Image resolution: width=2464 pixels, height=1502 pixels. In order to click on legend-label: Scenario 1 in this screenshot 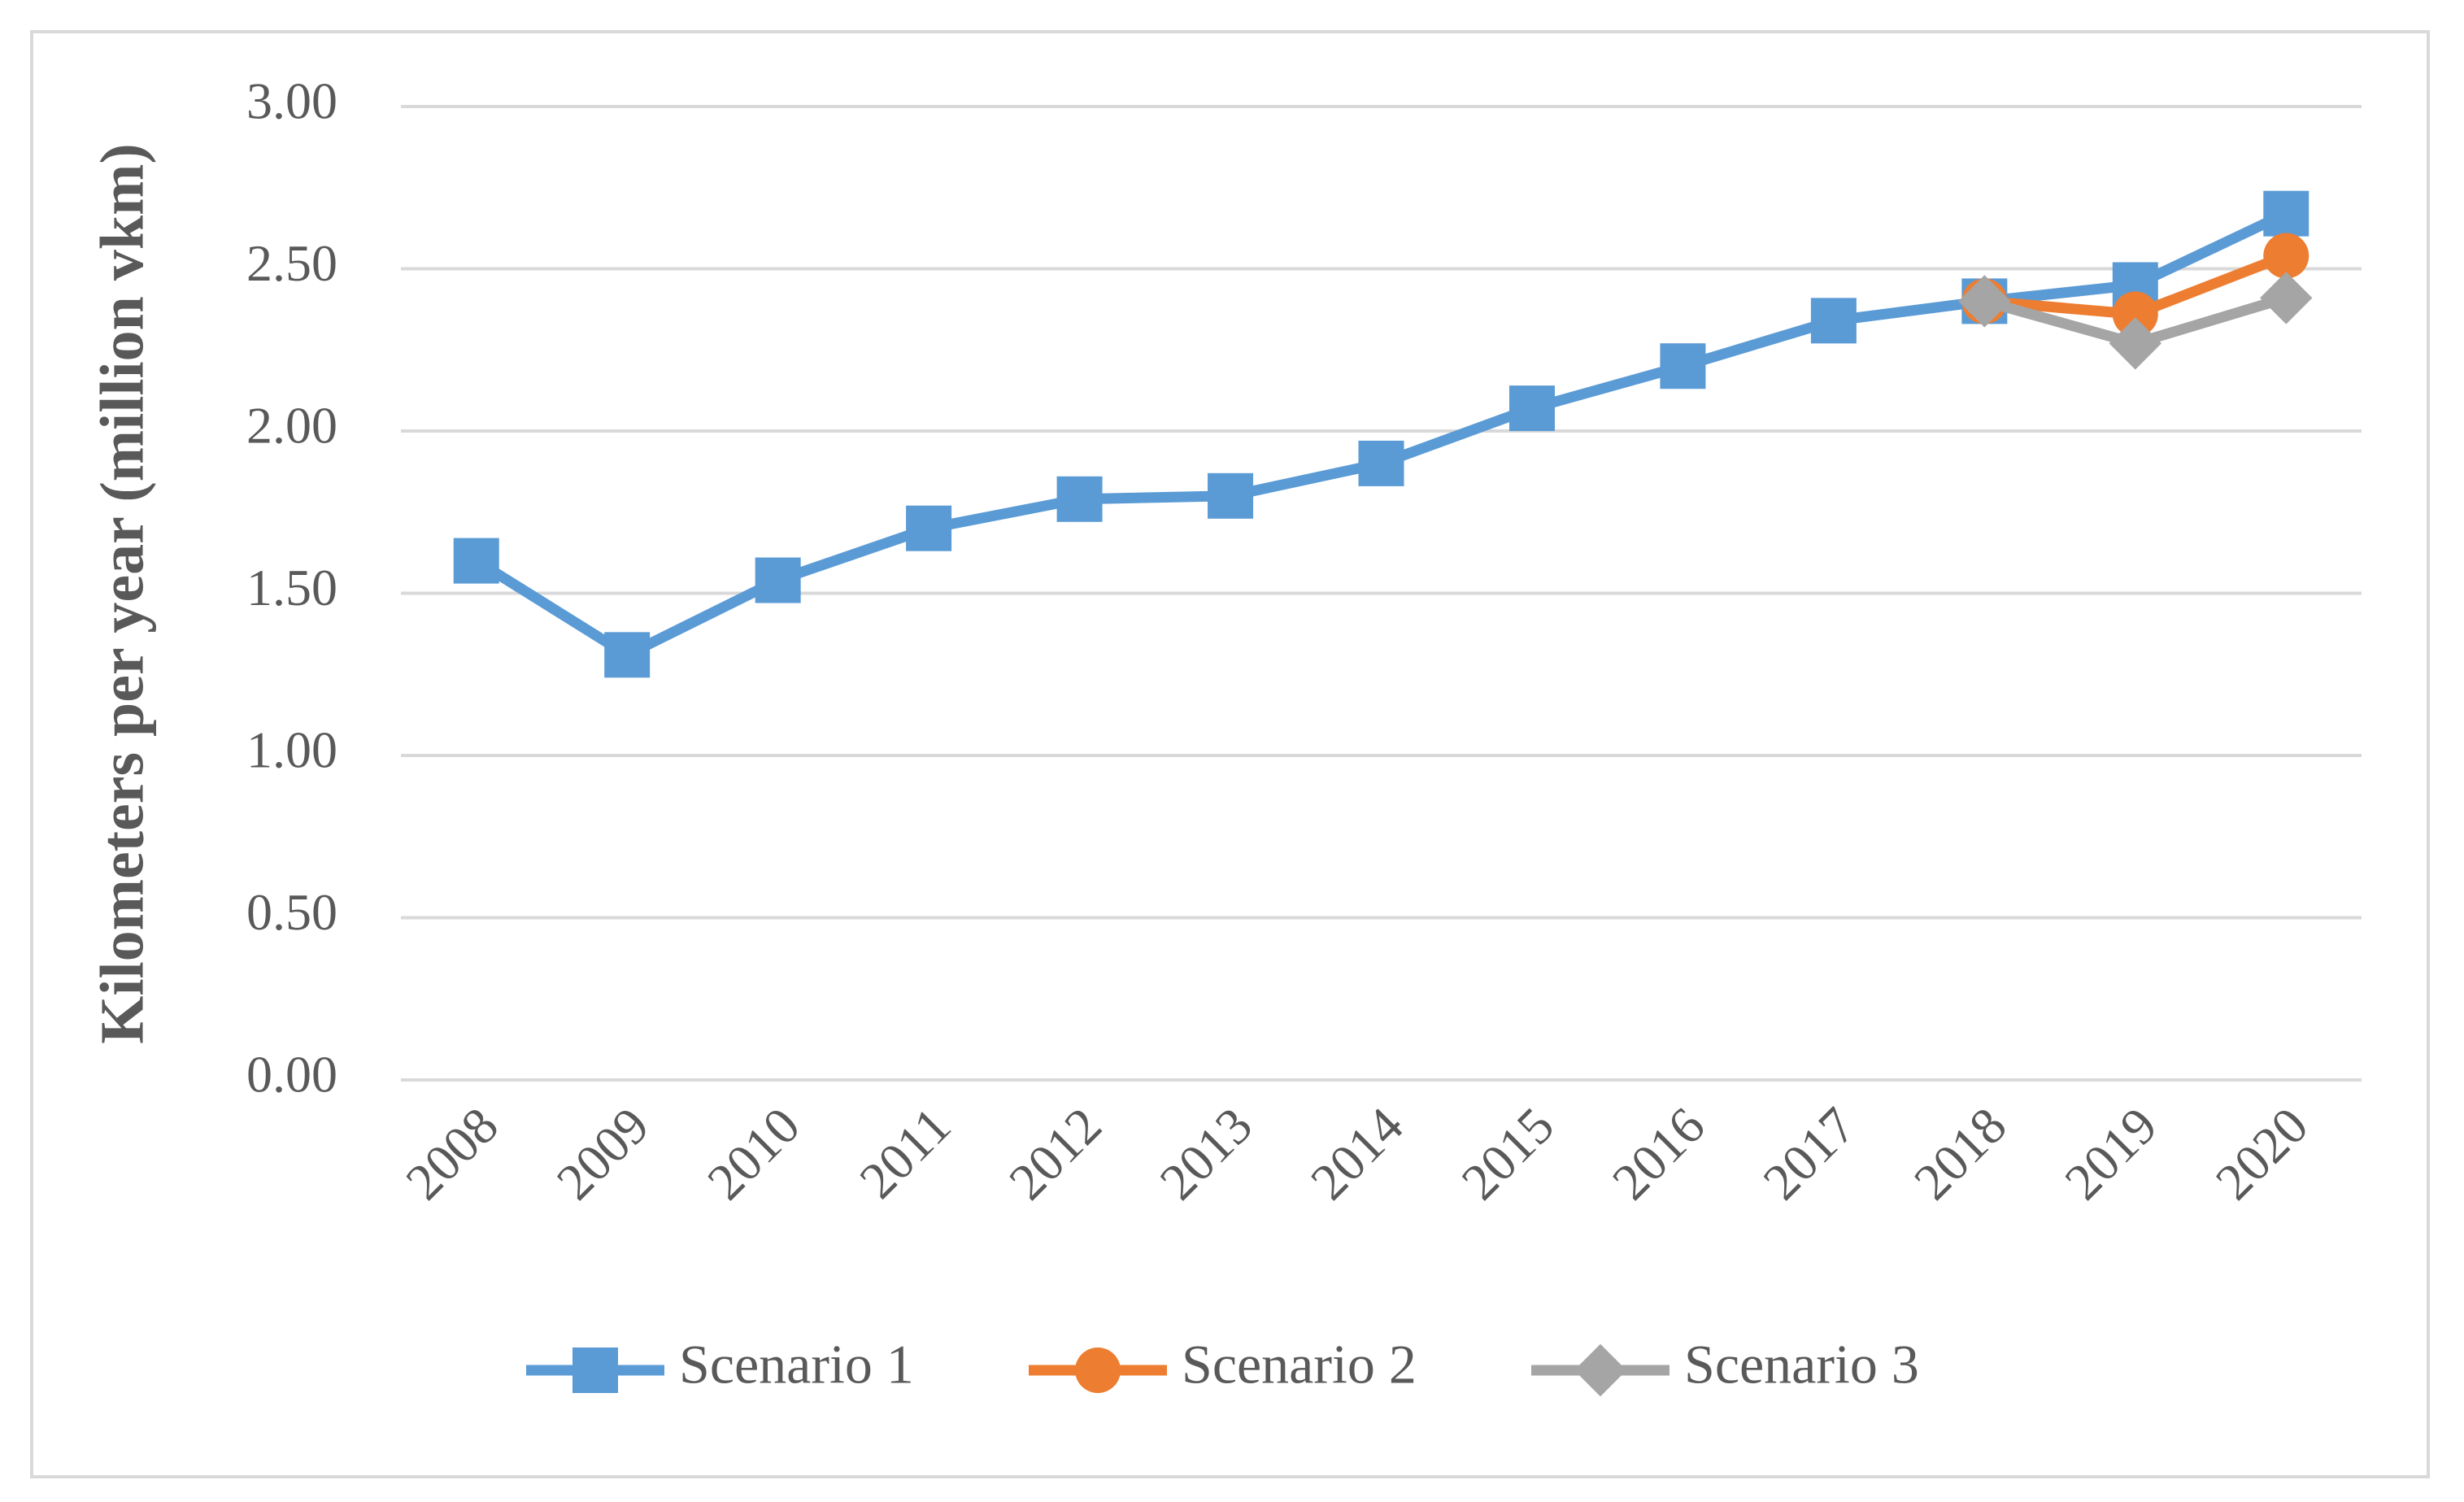, I will do `click(796, 1364)`.